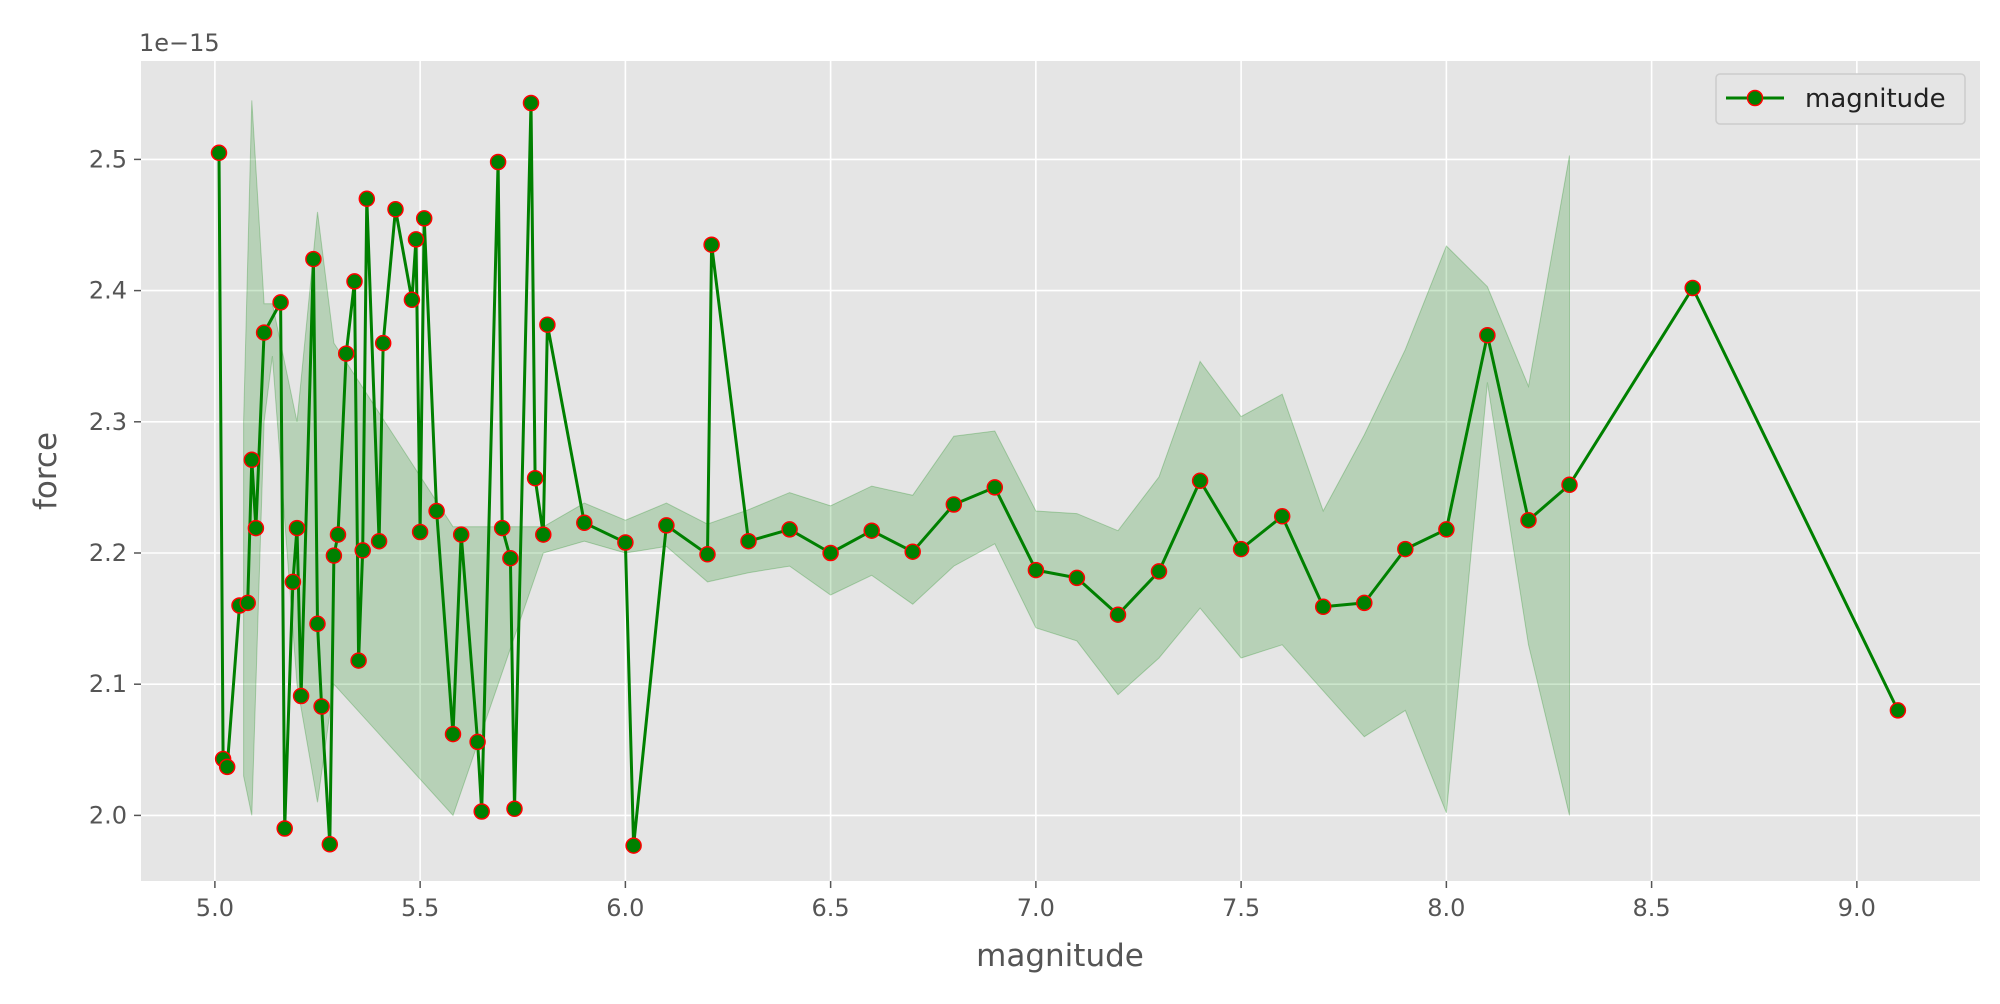 Image resolution: width=2000 pixels, height=1004 pixels. Describe the element at coordinates (1755, 98) in the screenshot. I see `legend-marker-swatch` at that location.